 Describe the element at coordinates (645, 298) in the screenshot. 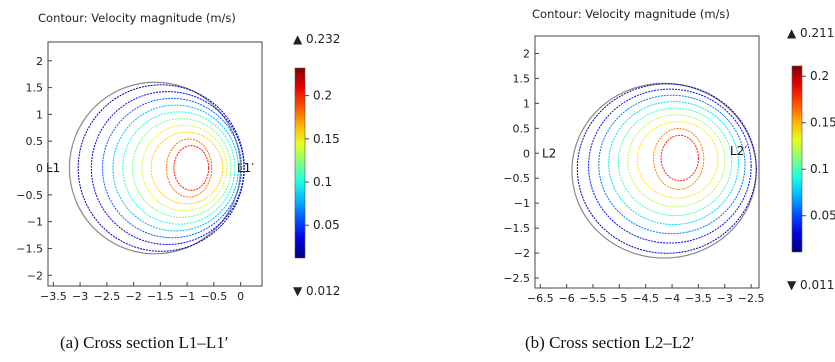

I see `x-tick-label: −4.5` at that location.